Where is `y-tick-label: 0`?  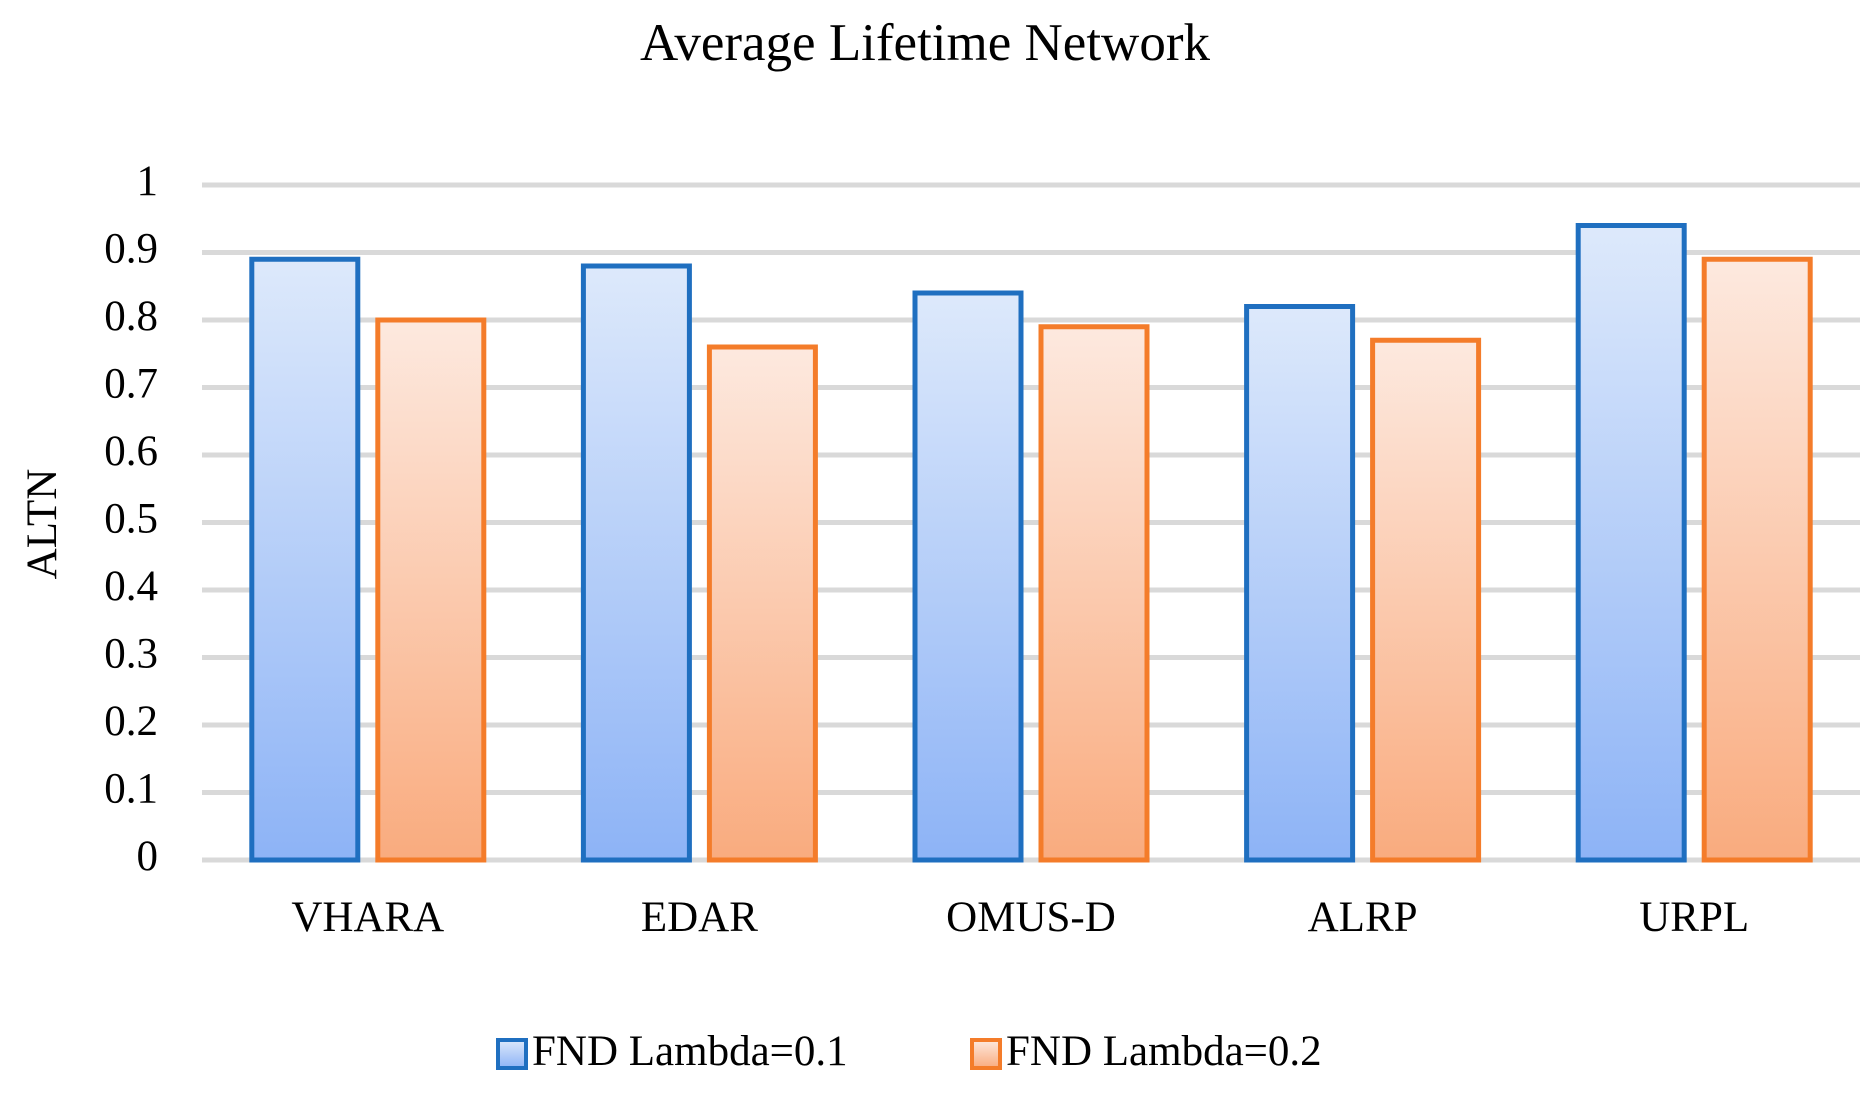
y-tick-label: 0 is located at coordinates (148, 856).